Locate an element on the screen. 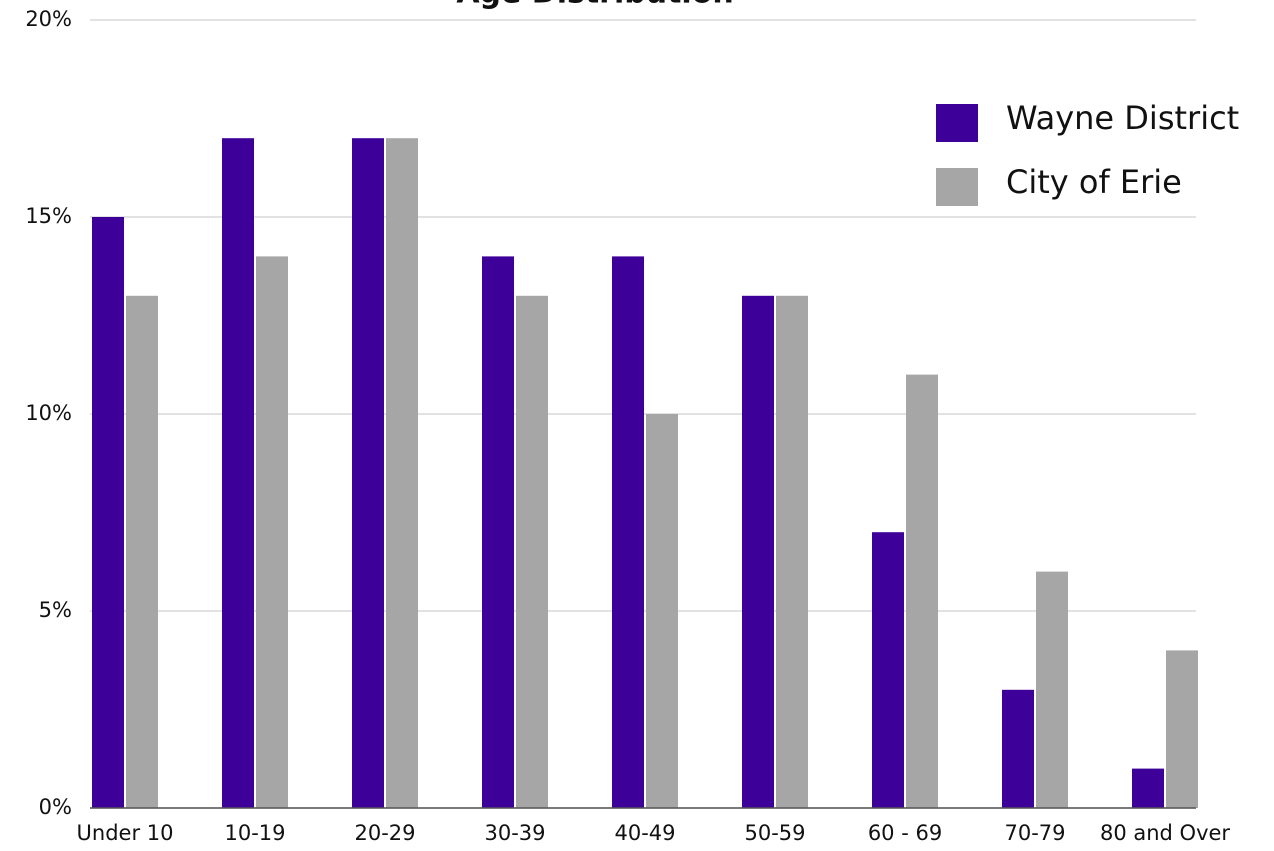 Image resolution: width=1274 pixels, height=851 pixels. y-tick-label: 0% is located at coordinates (55, 807).